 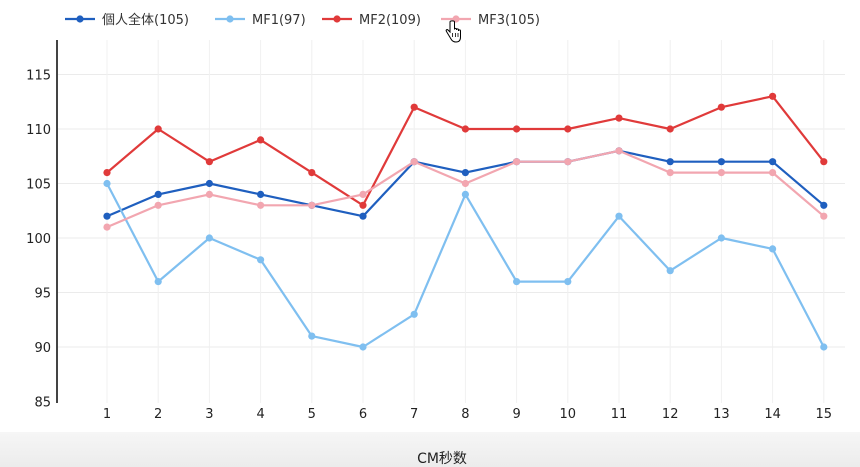 I want to click on x-tick-label: 14, so click(x=772, y=414).